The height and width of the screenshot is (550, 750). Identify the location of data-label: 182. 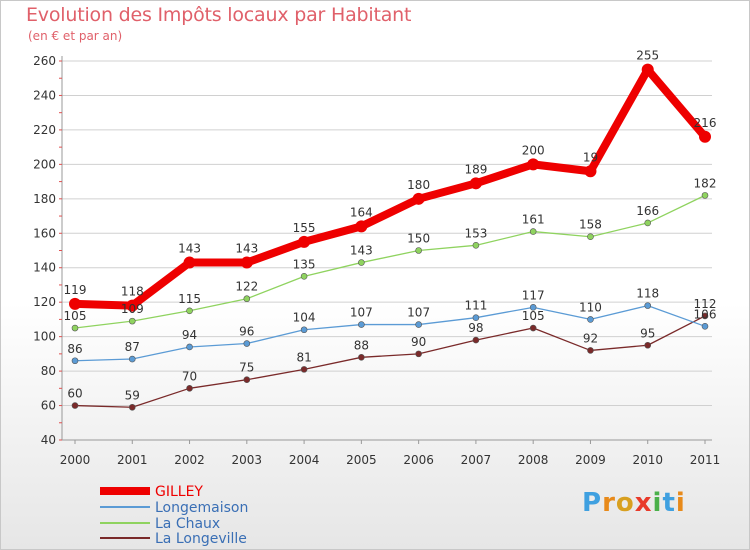
(705, 183).